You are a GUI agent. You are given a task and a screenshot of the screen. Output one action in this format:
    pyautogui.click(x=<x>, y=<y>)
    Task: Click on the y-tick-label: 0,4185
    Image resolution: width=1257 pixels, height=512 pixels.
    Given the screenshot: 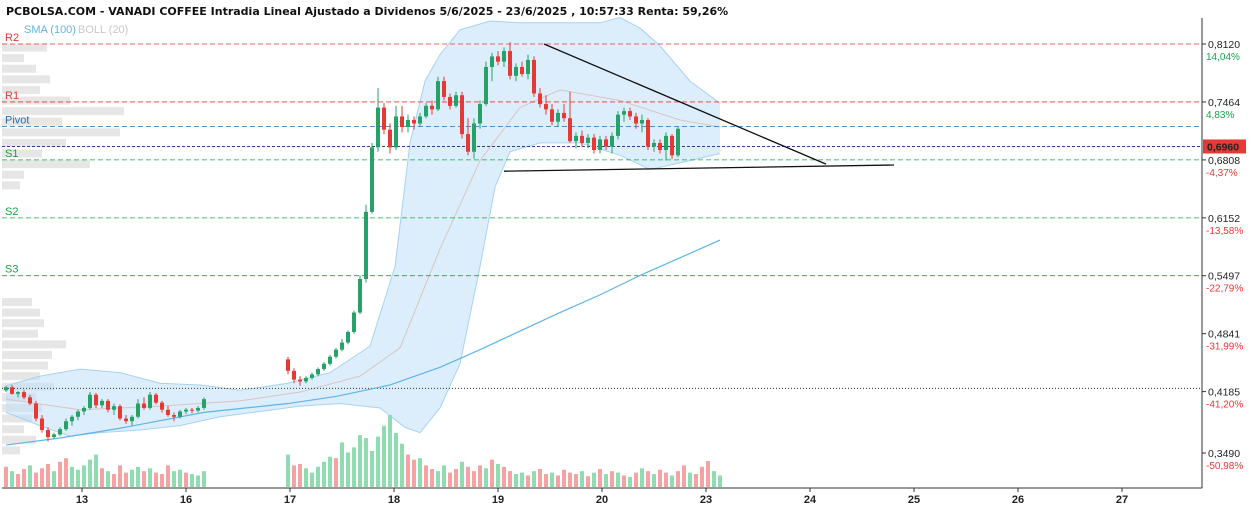 What is the action you would take?
    pyautogui.click(x=1224, y=393)
    